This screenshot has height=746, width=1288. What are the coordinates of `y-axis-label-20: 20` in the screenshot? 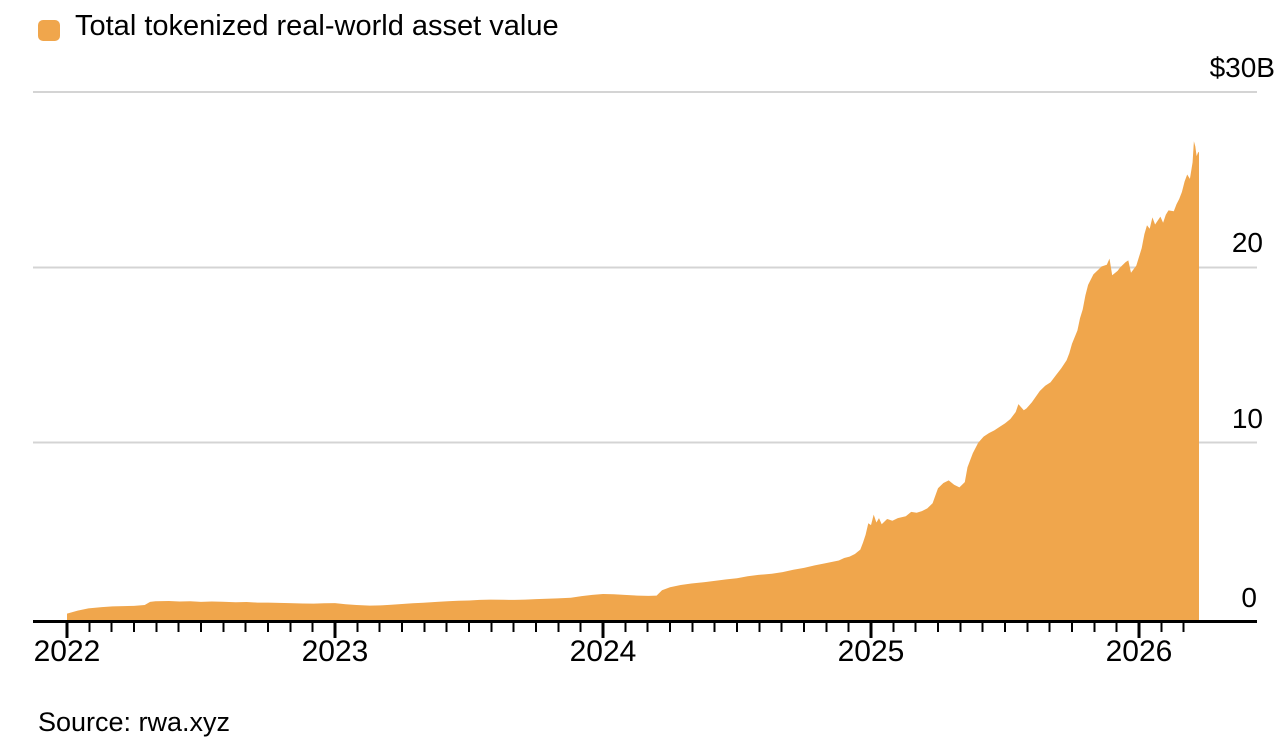 It's located at (1247, 242).